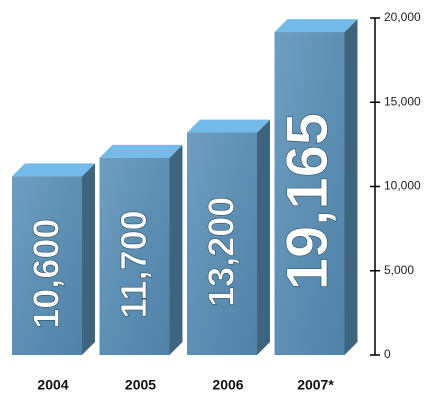  Describe the element at coordinates (307, 201) in the screenshot. I see `value-label: 19,165` at that location.